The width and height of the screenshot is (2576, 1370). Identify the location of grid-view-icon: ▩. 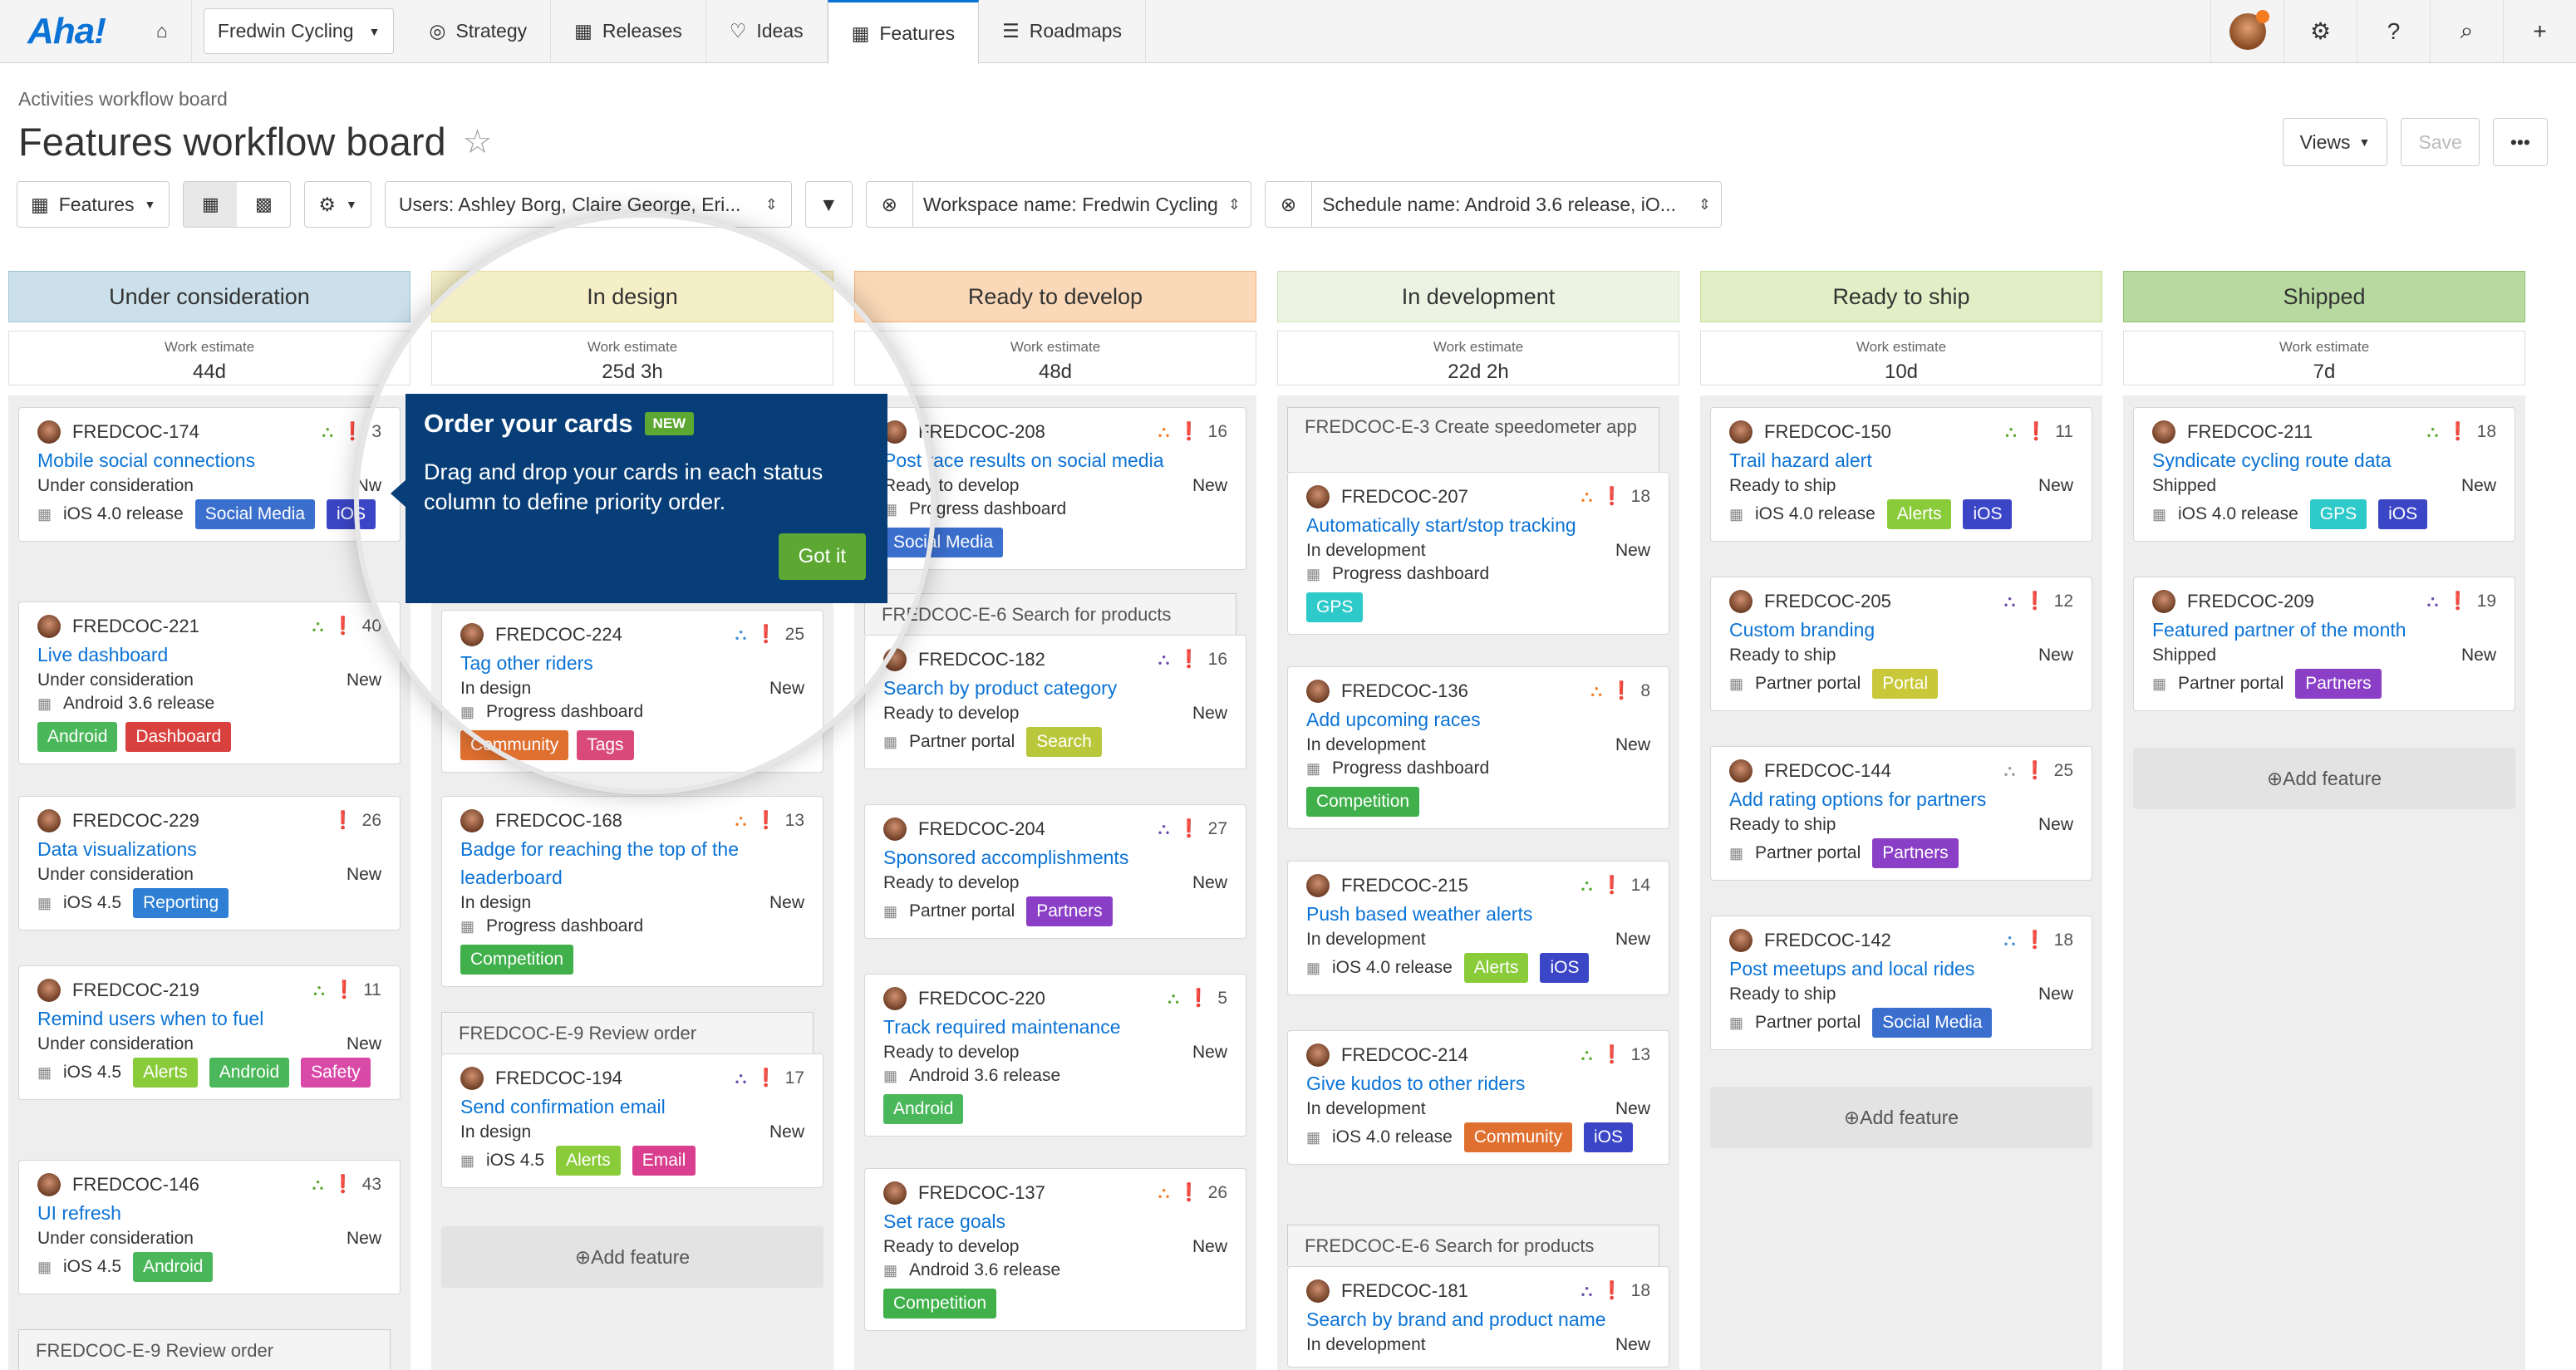
(263, 204).